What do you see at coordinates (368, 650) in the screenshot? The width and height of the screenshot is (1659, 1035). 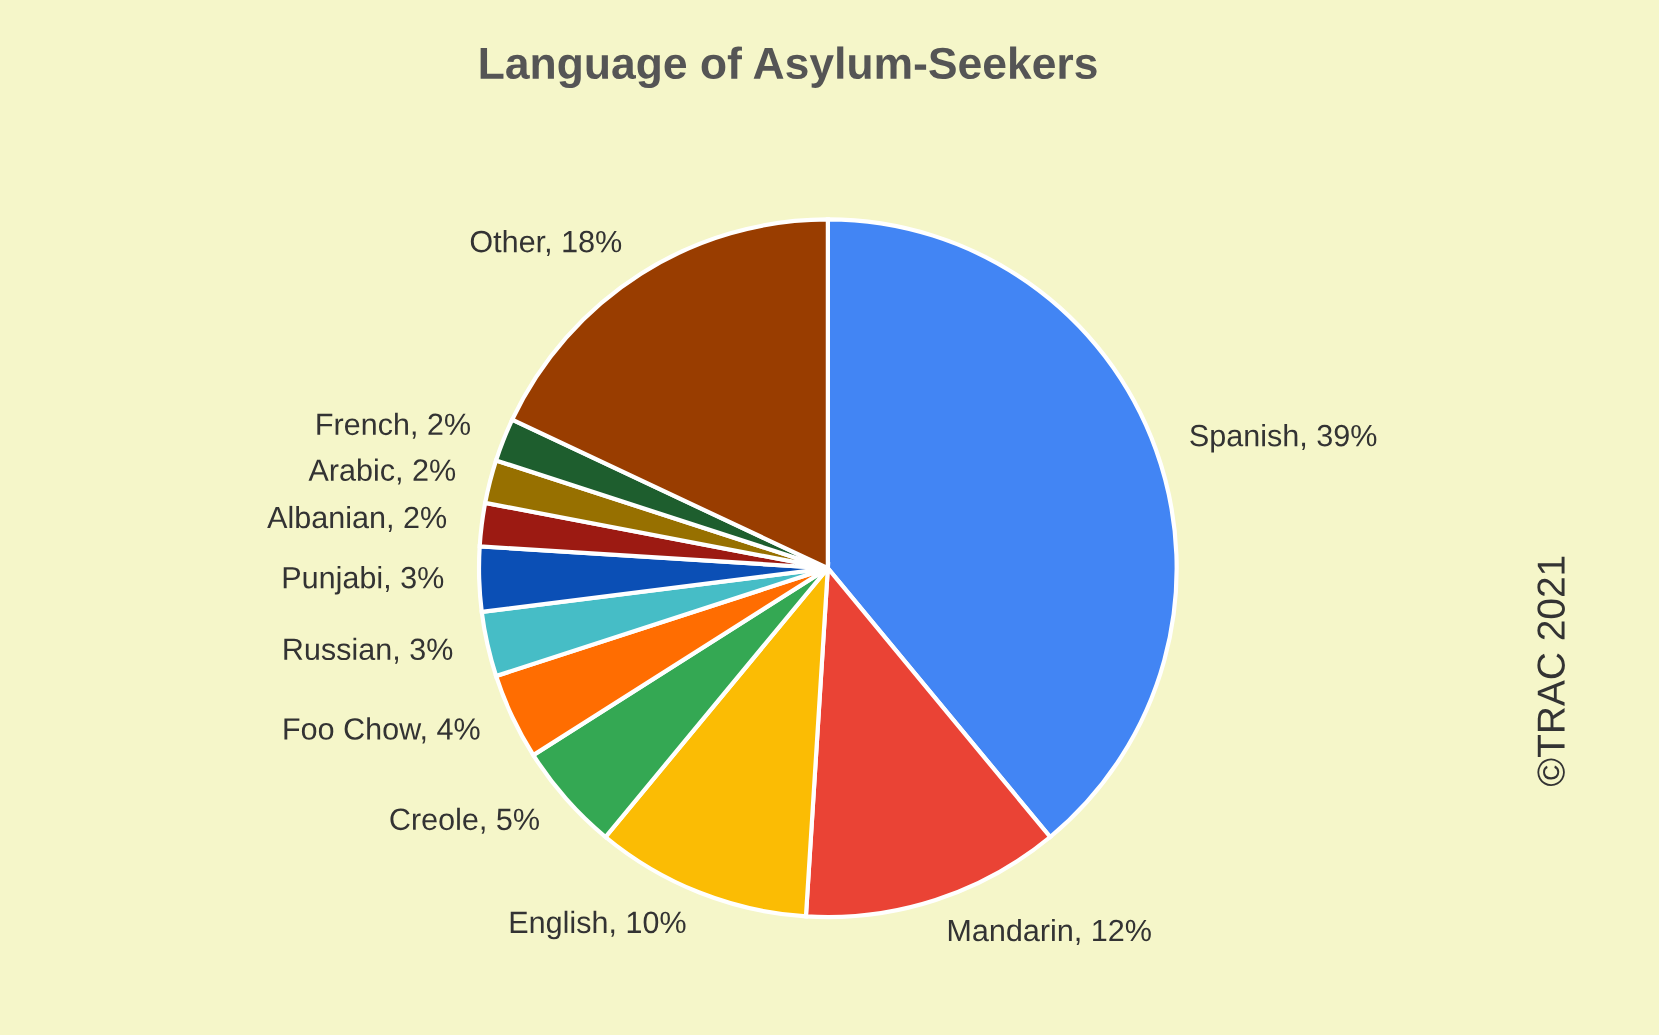 I see `slice-label: Russian, 3%` at bounding box center [368, 650].